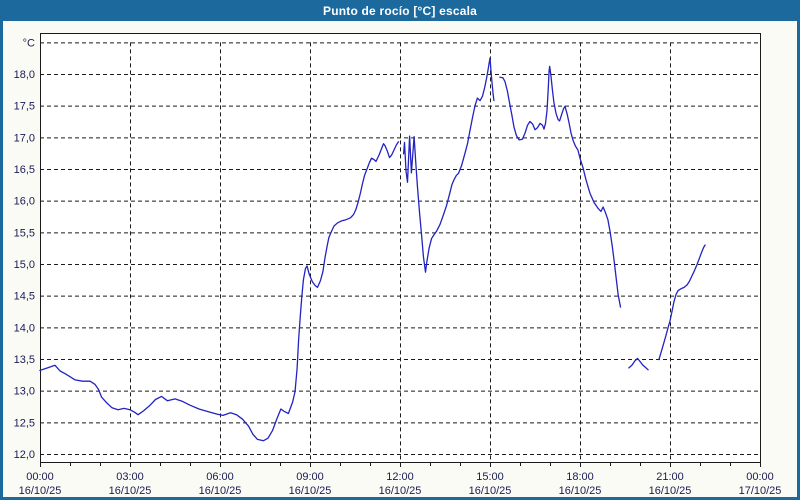 The image size is (800, 500). What do you see at coordinates (400, 477) in the screenshot?
I see `x-tick-time-label: 12:00` at bounding box center [400, 477].